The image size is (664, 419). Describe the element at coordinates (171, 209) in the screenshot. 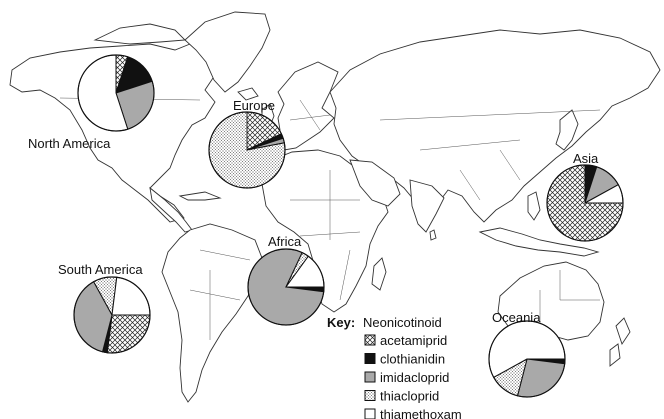

I see `central-america-land` at that location.